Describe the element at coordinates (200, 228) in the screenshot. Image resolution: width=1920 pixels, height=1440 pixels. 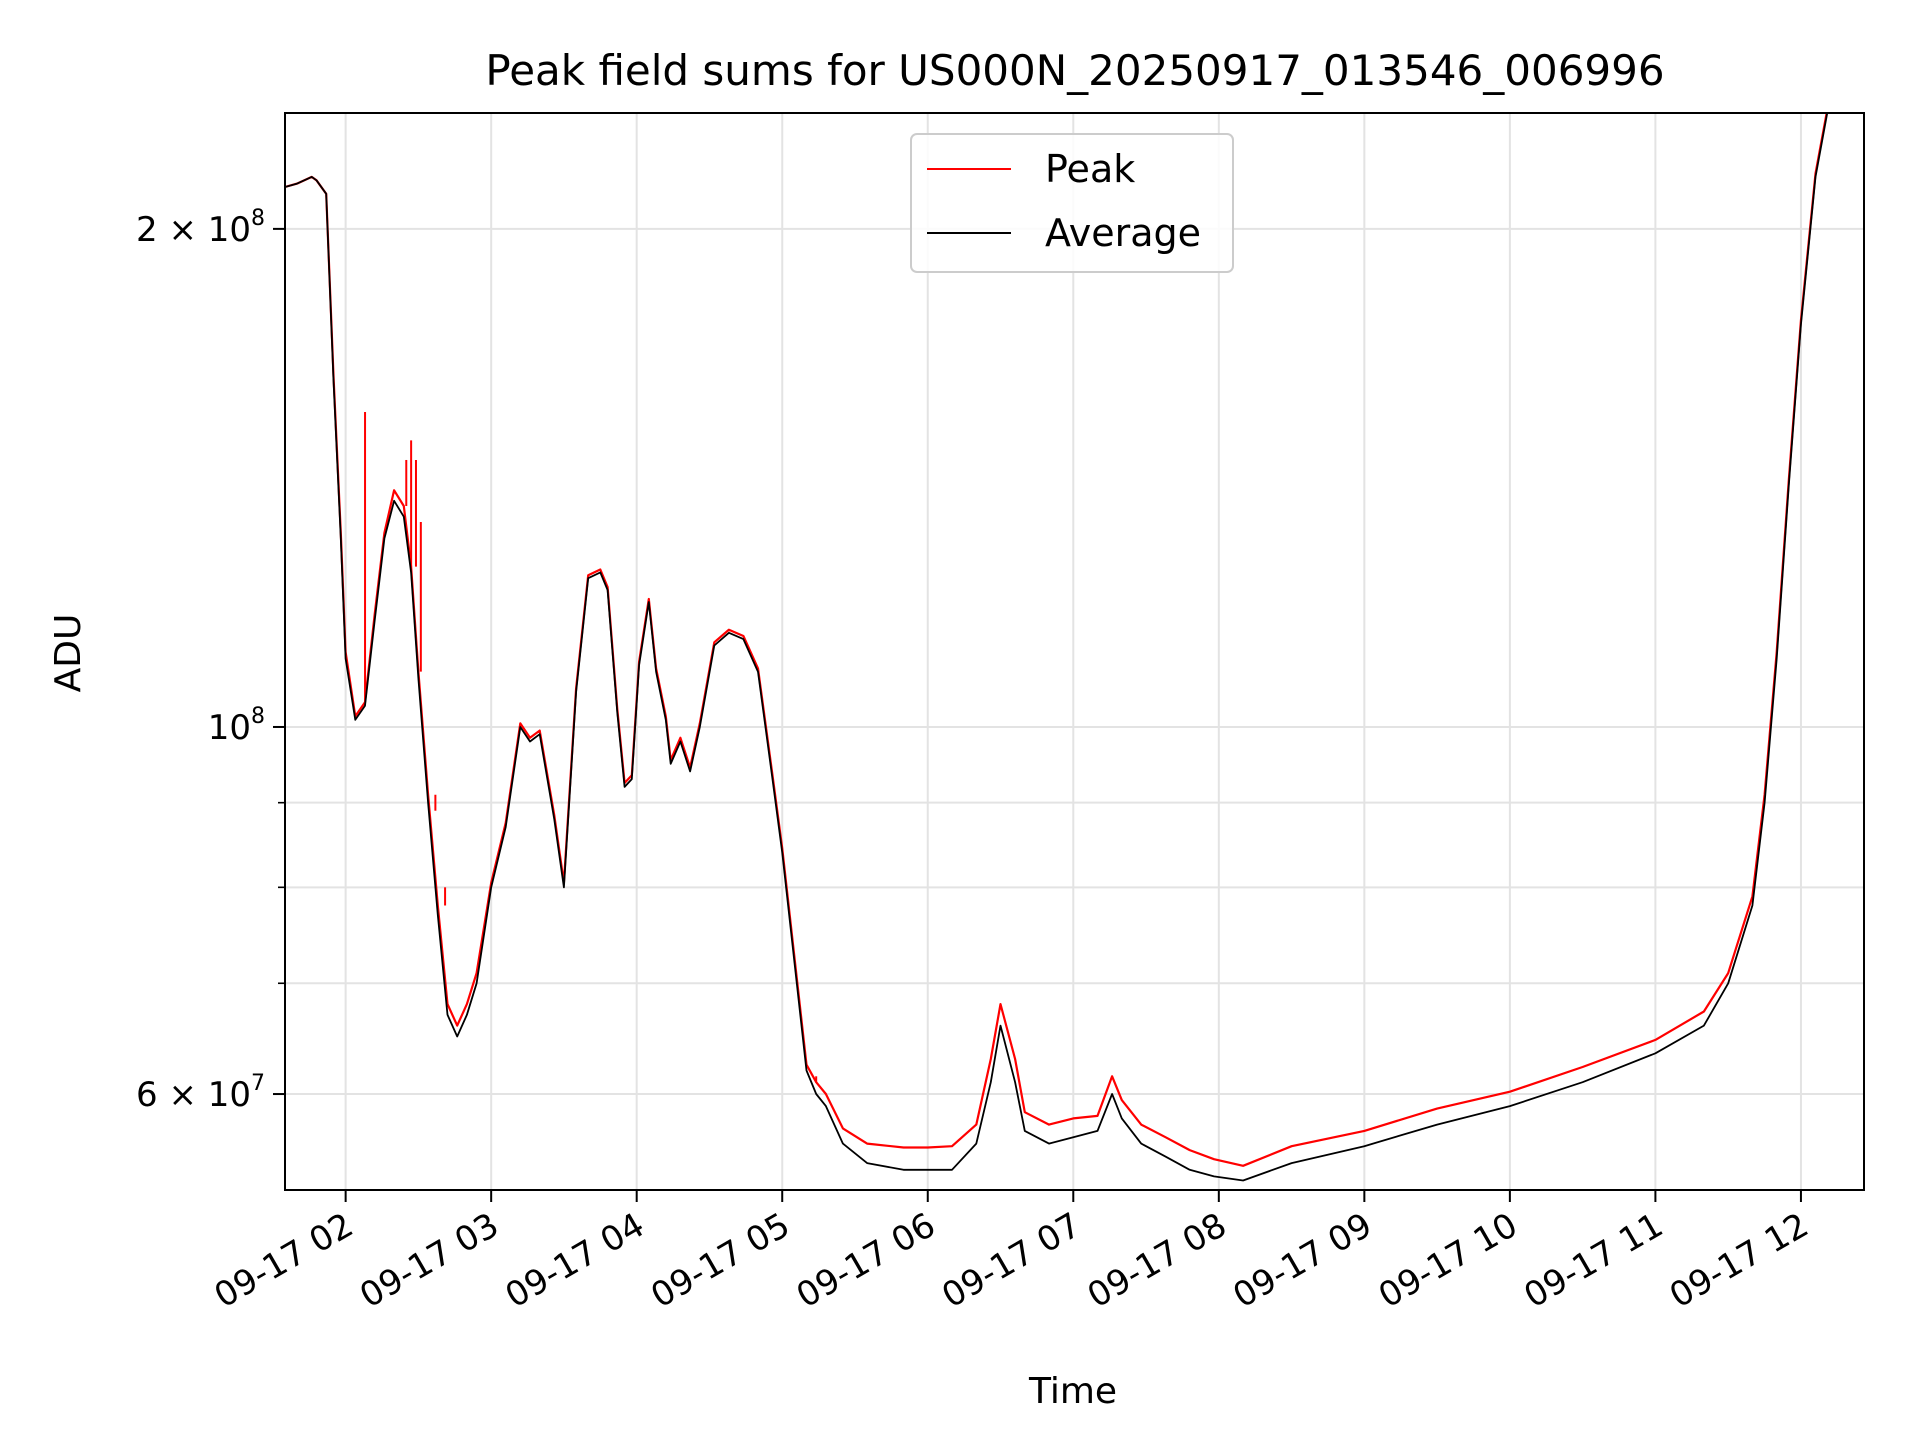
I see `y-tick-label: 2 × 108` at that location.